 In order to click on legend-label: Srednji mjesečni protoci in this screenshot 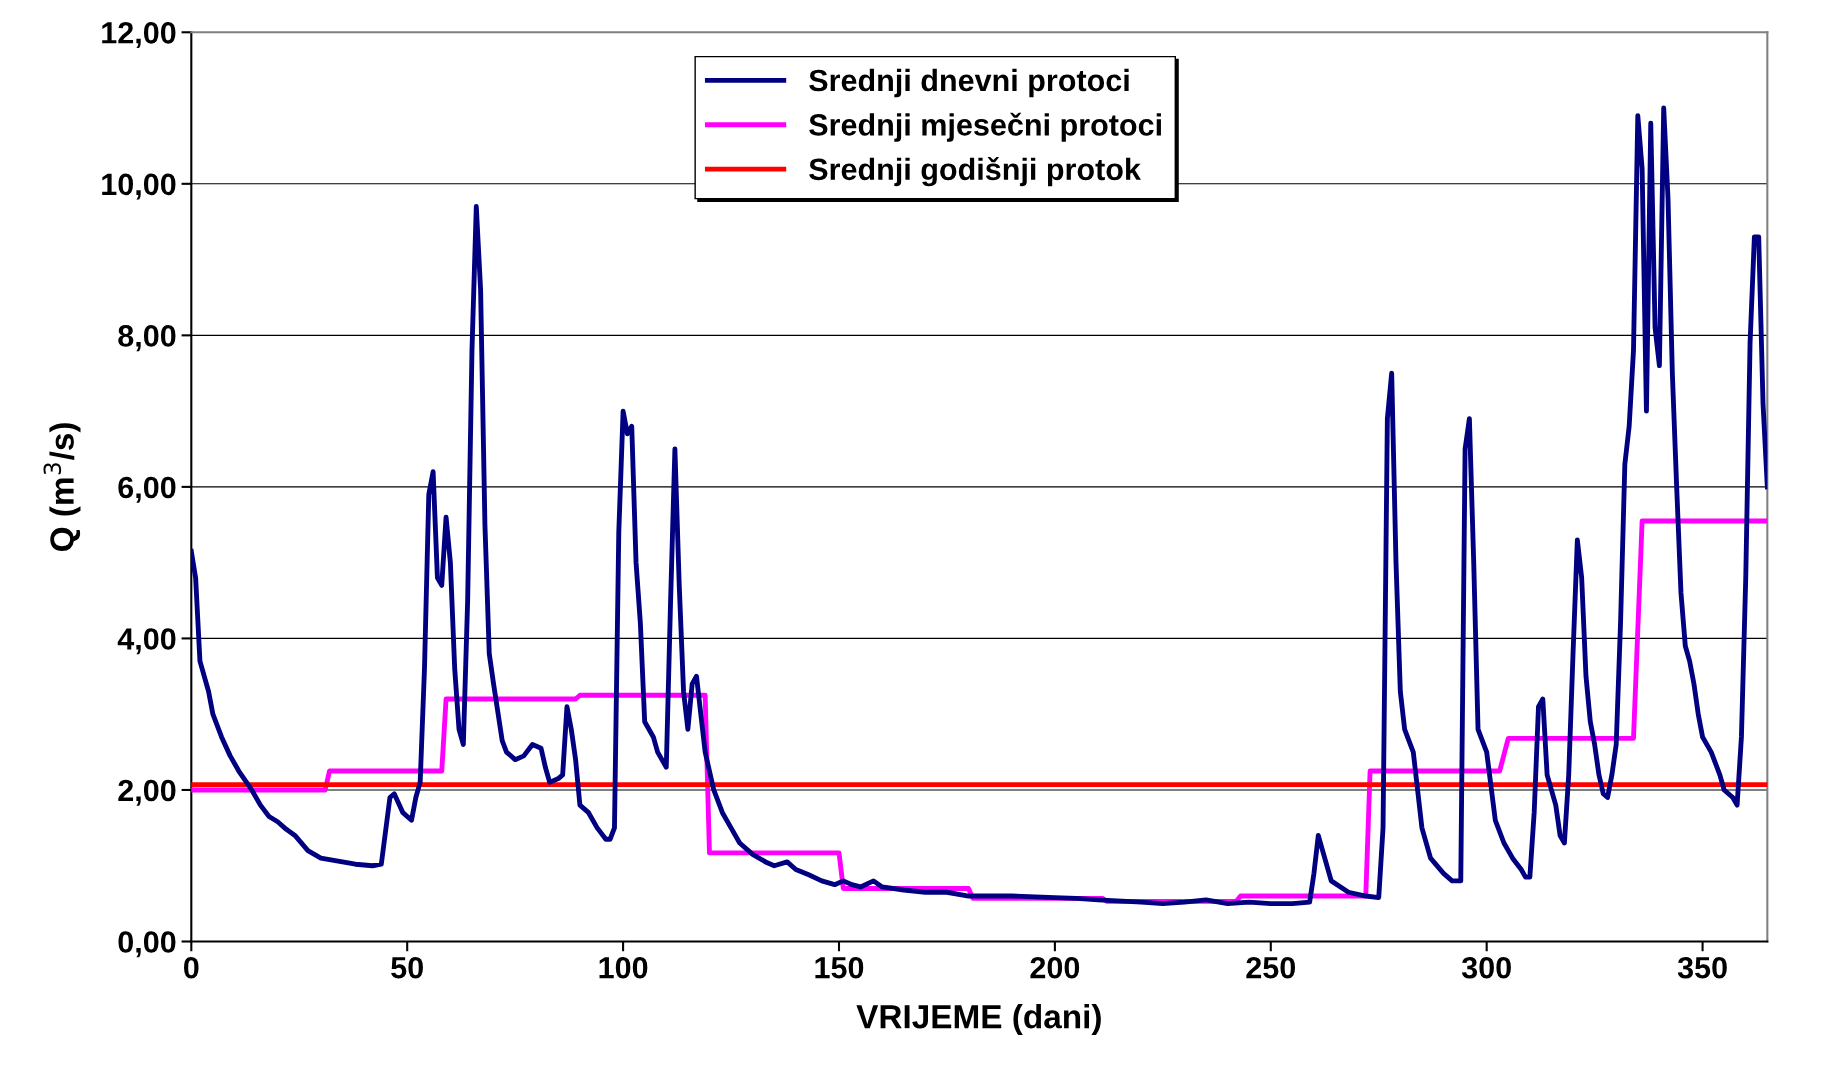, I will do `click(985, 127)`.